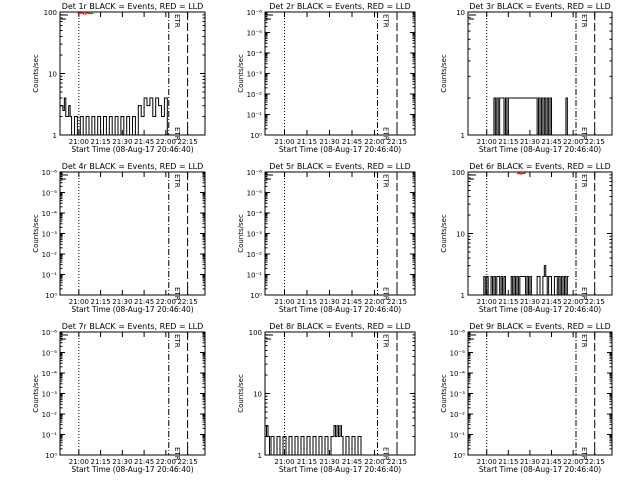 The width and height of the screenshot is (640, 484). What do you see at coordinates (540, 6) in the screenshot?
I see `panel-title: Det 3r BLACK = Events, RED = LLD` at bounding box center [540, 6].